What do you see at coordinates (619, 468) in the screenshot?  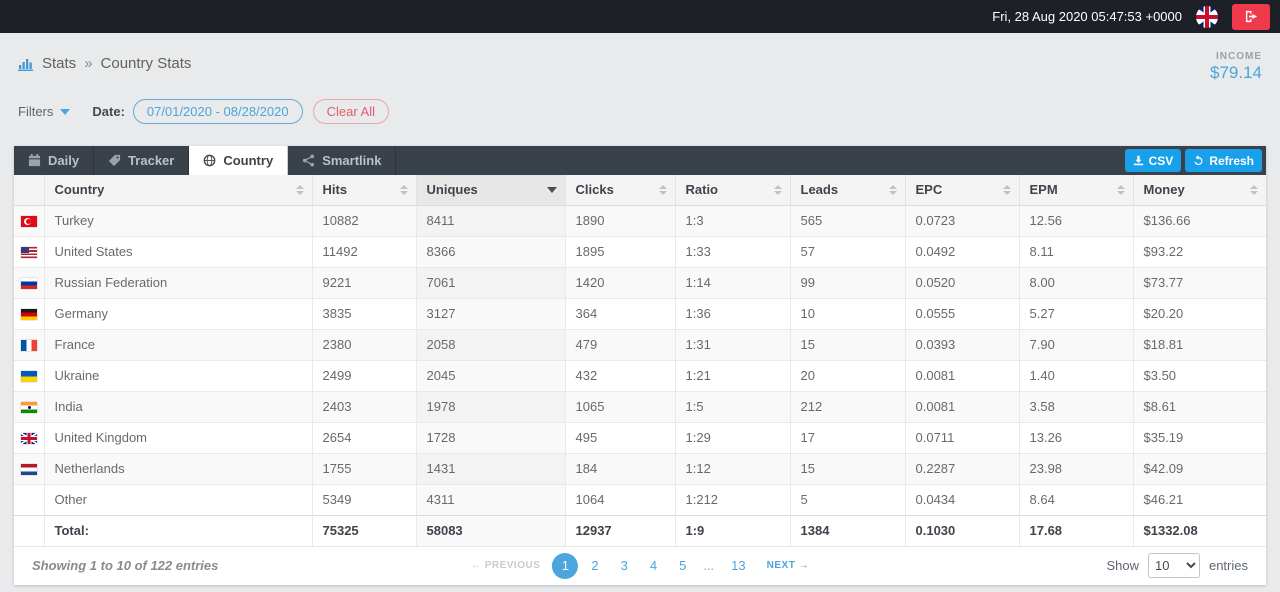 I see `cell-clicks: 184` at bounding box center [619, 468].